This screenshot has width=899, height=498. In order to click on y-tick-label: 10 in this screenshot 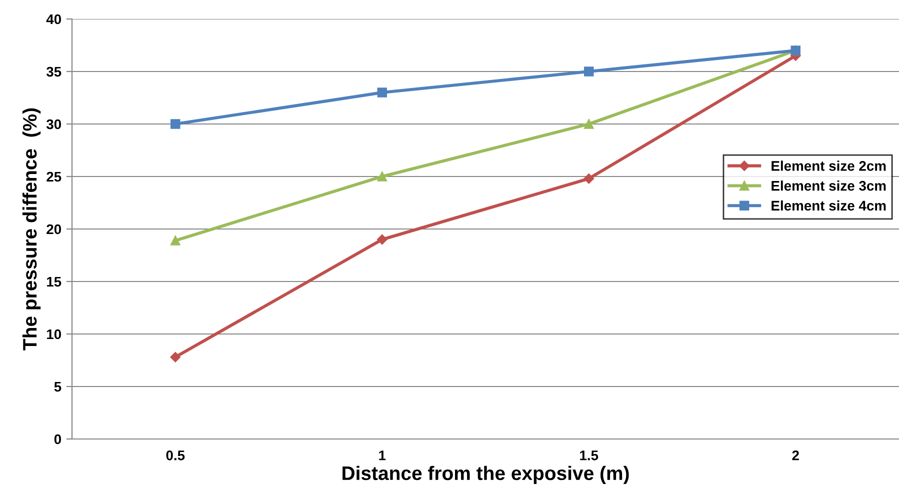, I will do `click(54, 334)`.